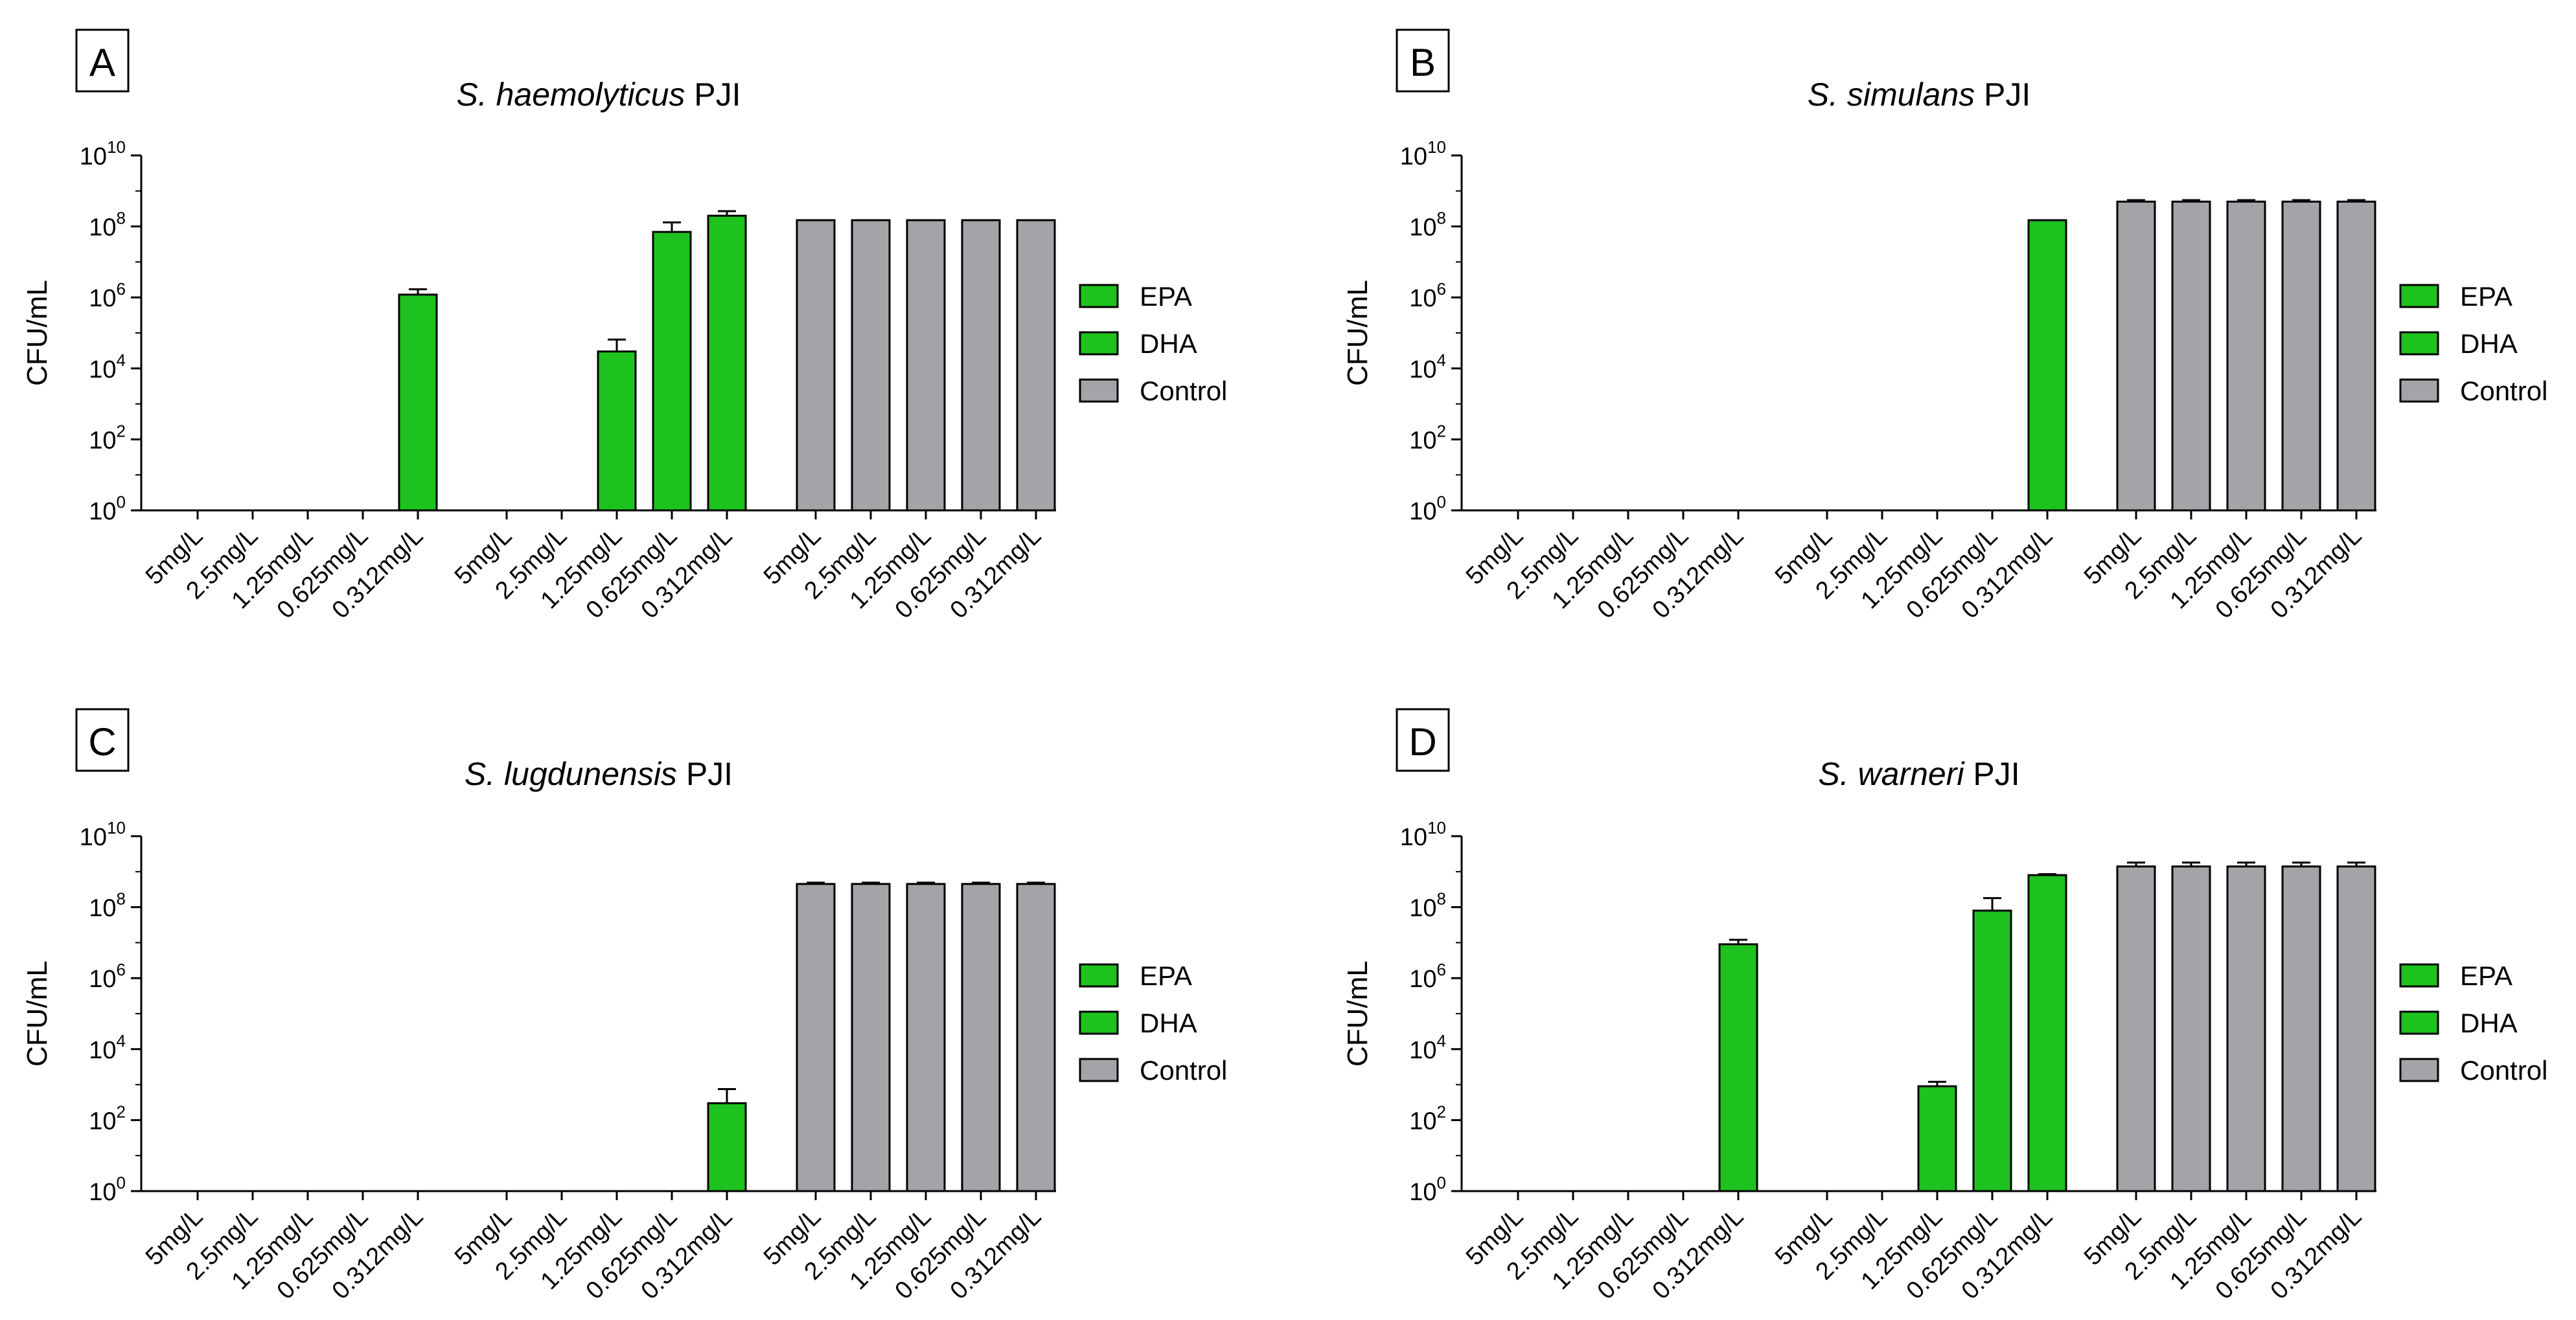 The width and height of the screenshot is (2576, 1320). I want to click on y-tick-exponent: 0, so click(121, 502).